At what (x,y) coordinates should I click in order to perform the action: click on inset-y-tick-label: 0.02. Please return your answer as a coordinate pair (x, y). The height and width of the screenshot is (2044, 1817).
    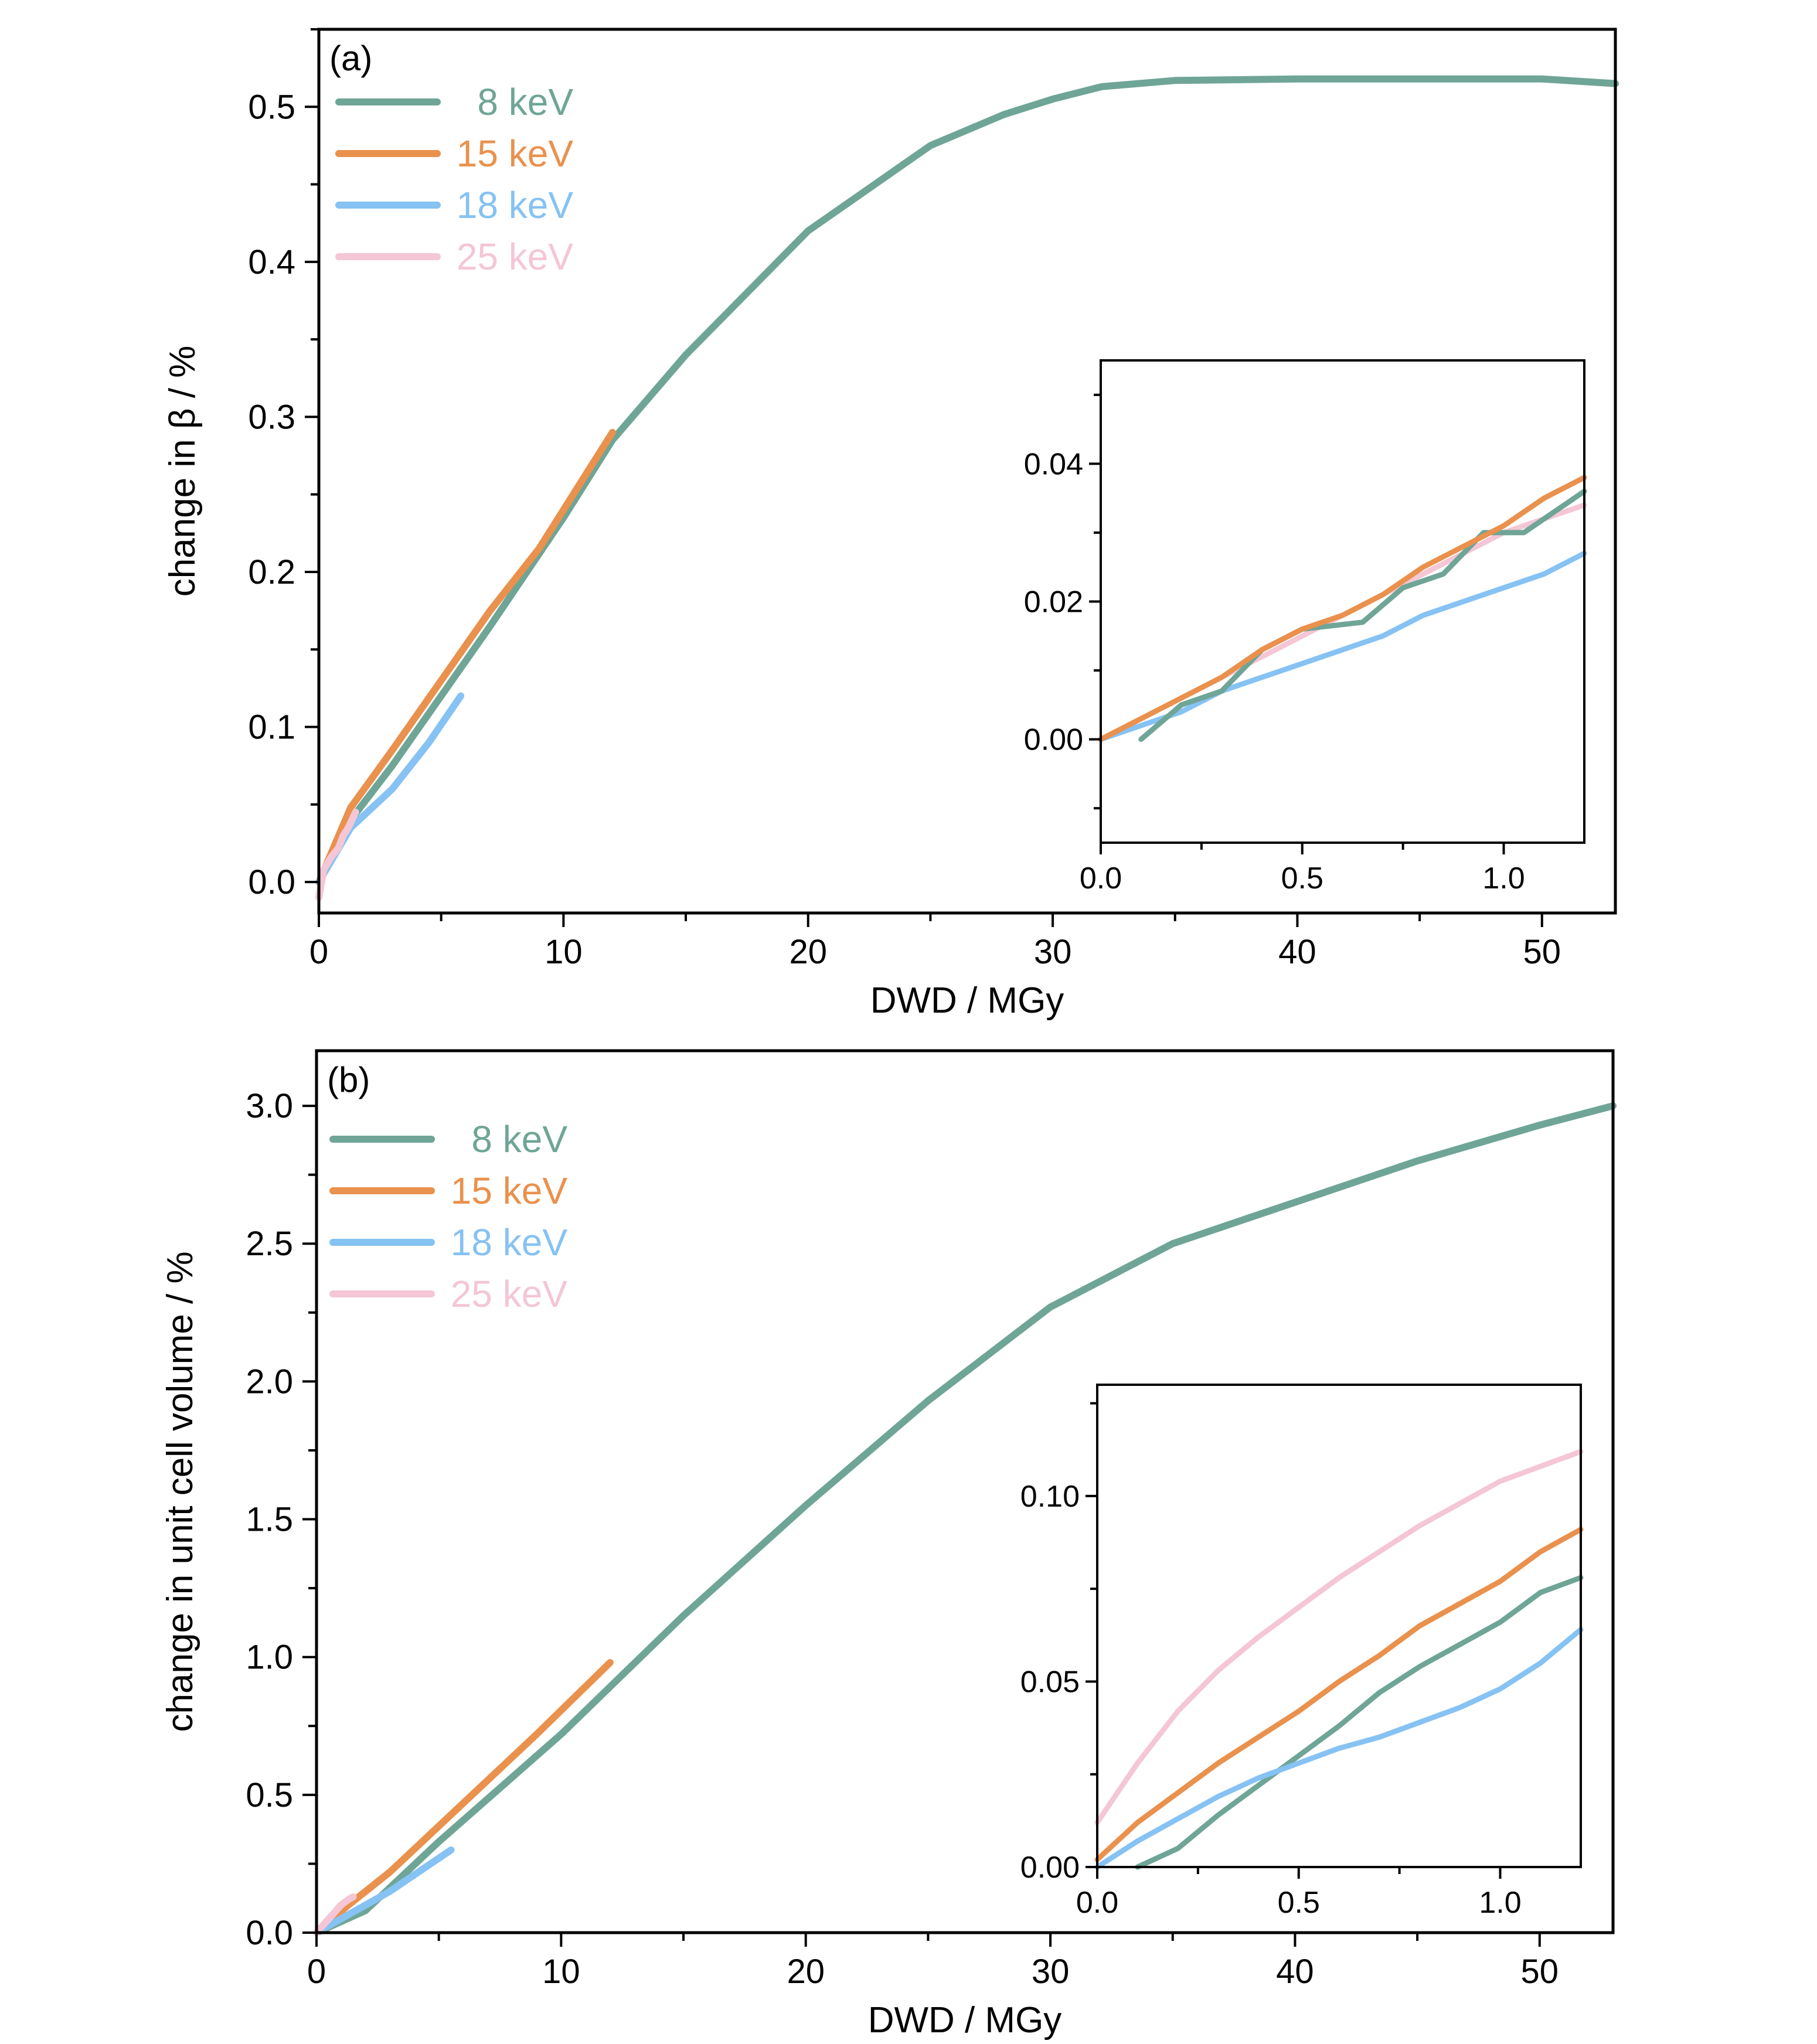
    Looking at the image, I should click on (1053, 602).